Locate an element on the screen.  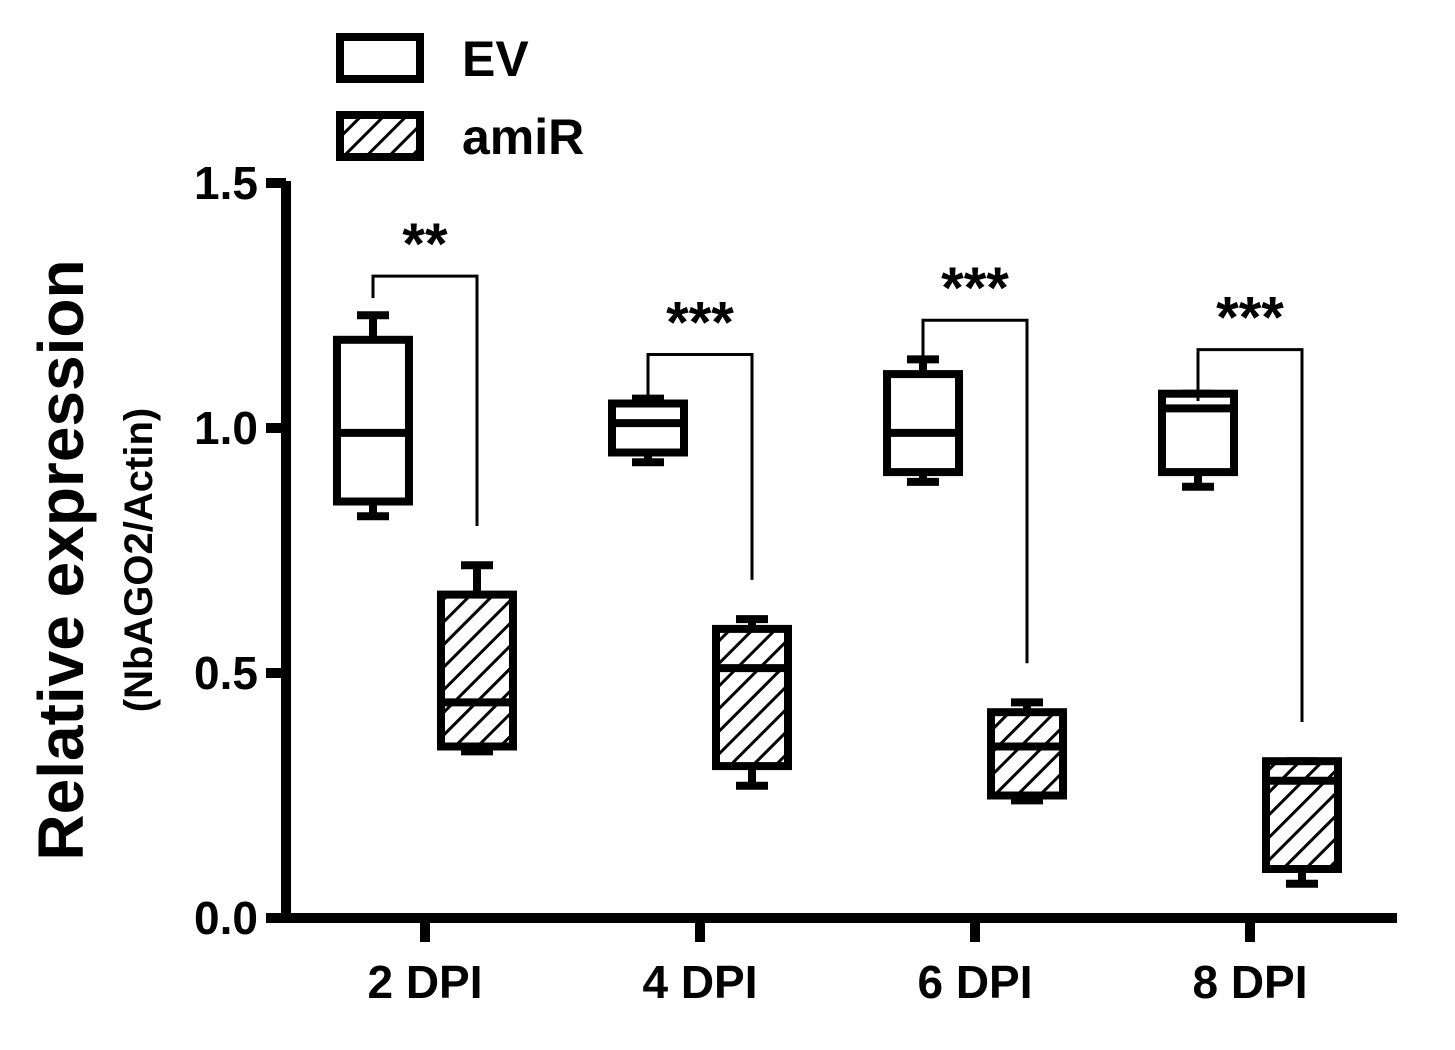
y-tick-label: 1.0 is located at coordinates (226, 428).